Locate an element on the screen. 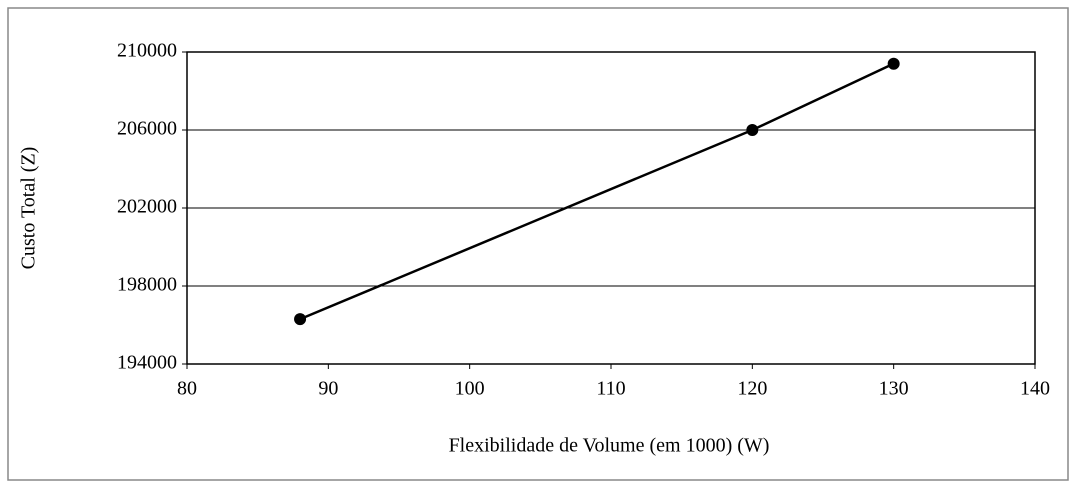  y-tick-label: 202000 is located at coordinates (147, 207).